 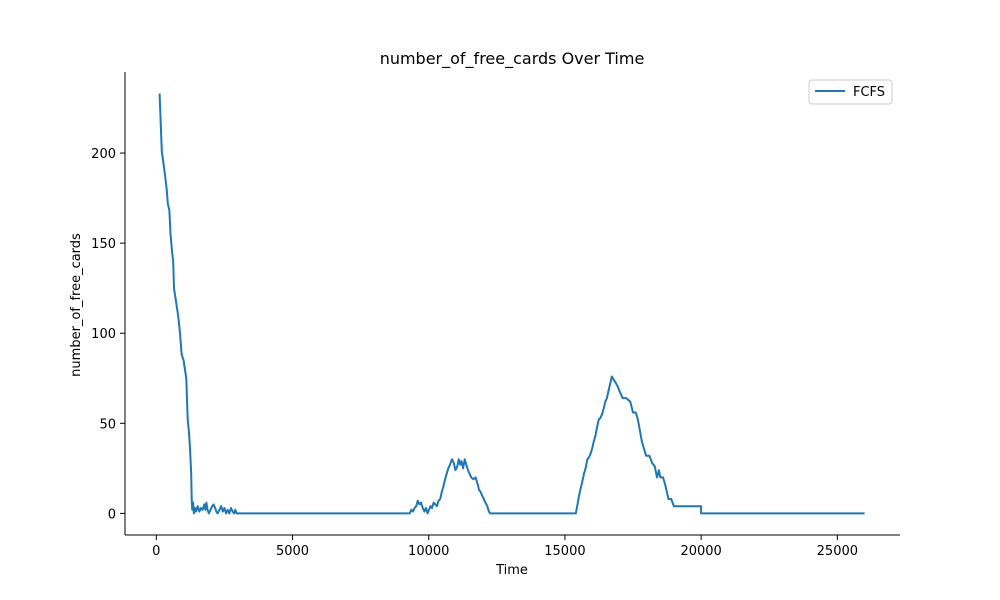 I want to click on legend: FCFS, so click(x=850, y=92).